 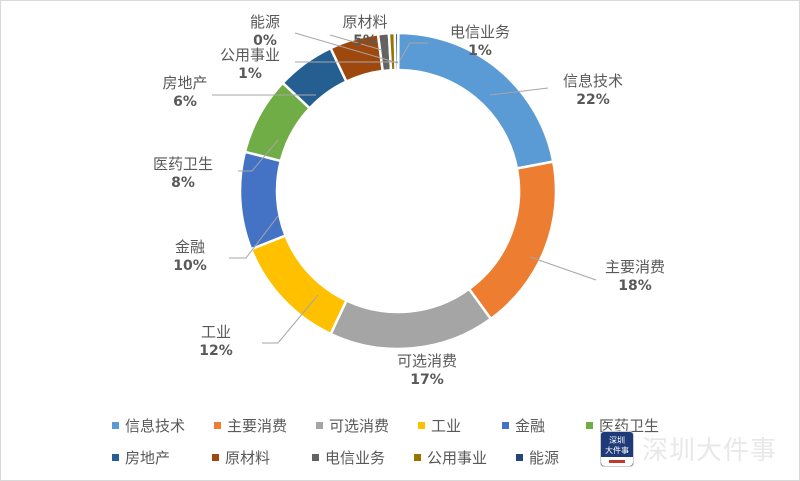 What do you see at coordinates (248, 457) in the screenshot?
I see `legend-label: 原材料` at bounding box center [248, 457].